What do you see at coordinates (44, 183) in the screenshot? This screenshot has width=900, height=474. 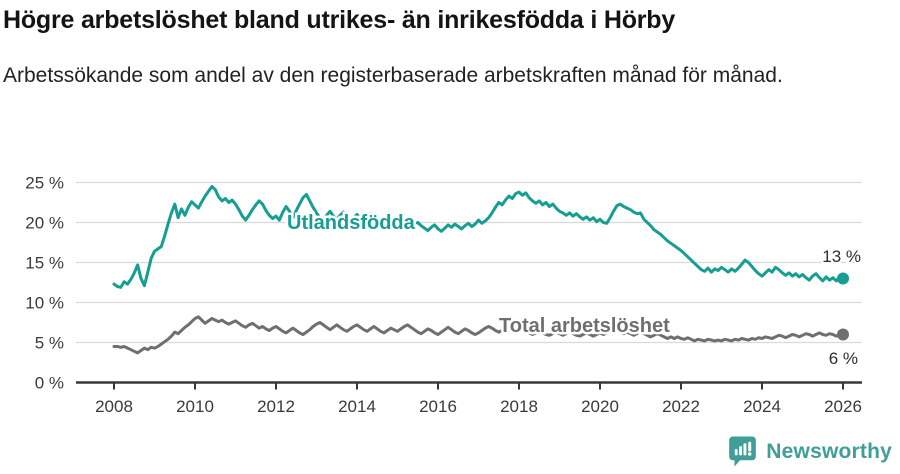 I see `y-tick-label-25: 25 %` at bounding box center [44, 183].